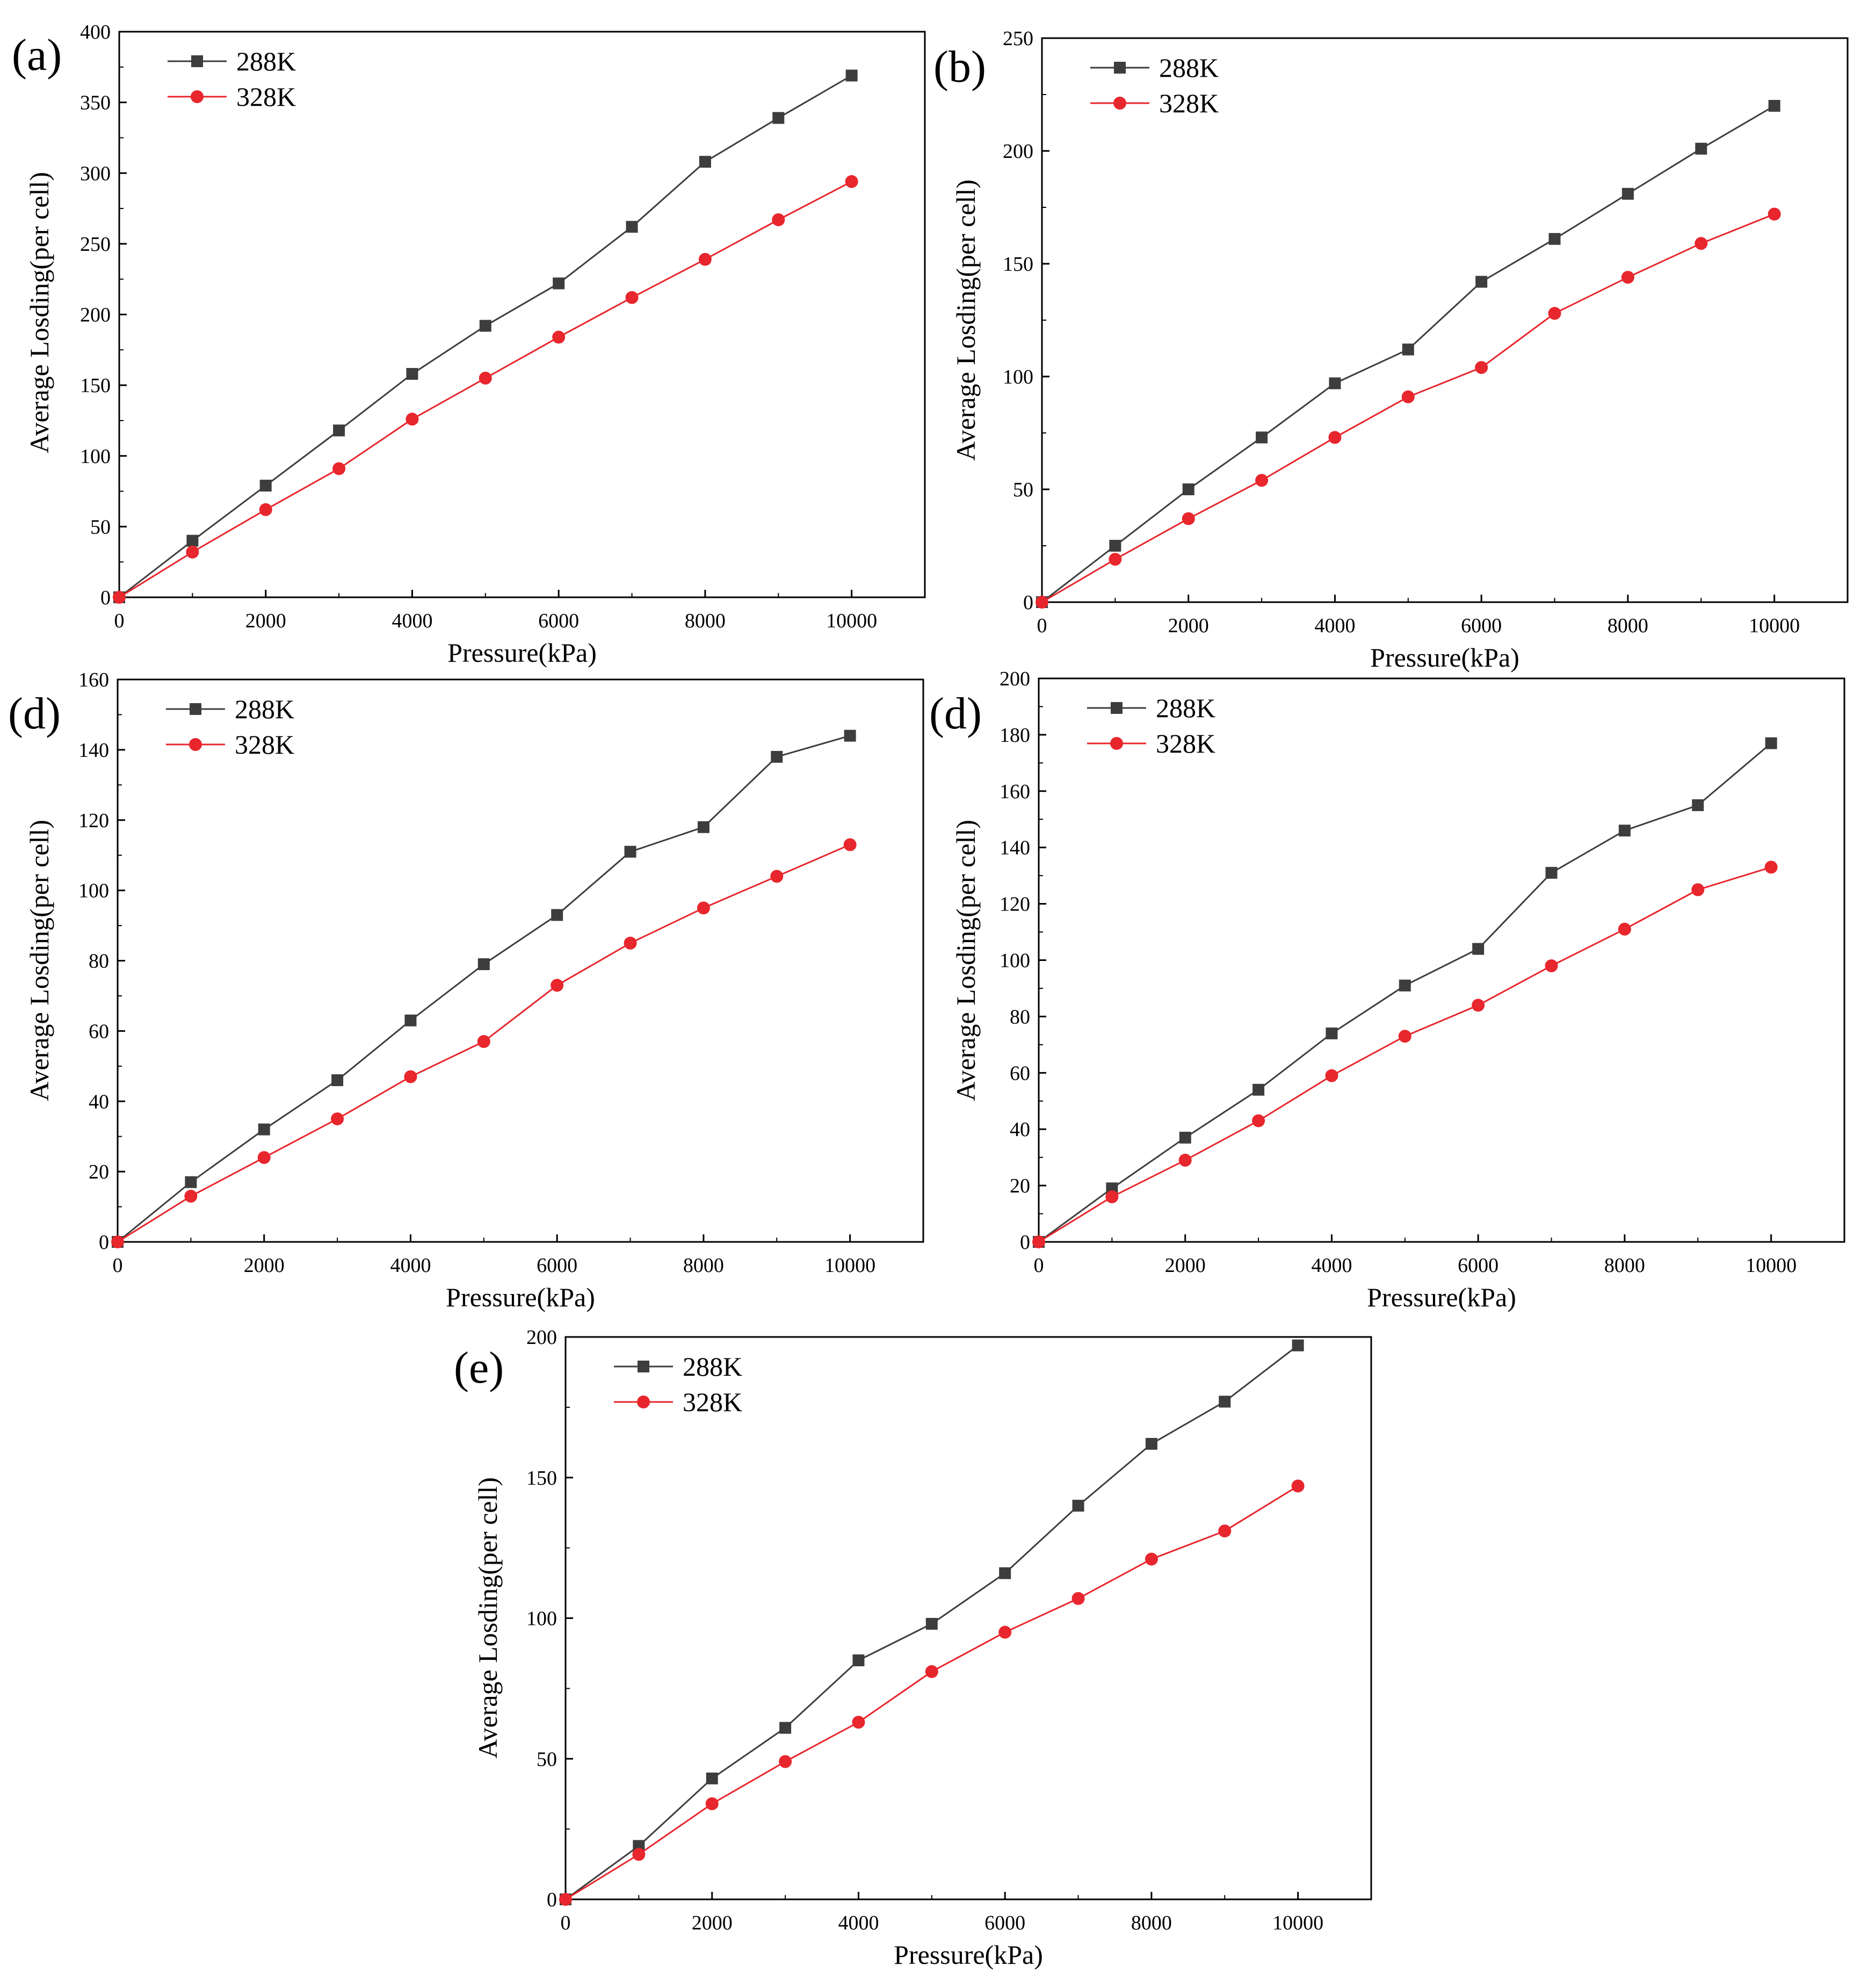 The image size is (1868, 1988). What do you see at coordinates (1015, 961) in the screenshot?
I see `y-tick-label: 100` at bounding box center [1015, 961].